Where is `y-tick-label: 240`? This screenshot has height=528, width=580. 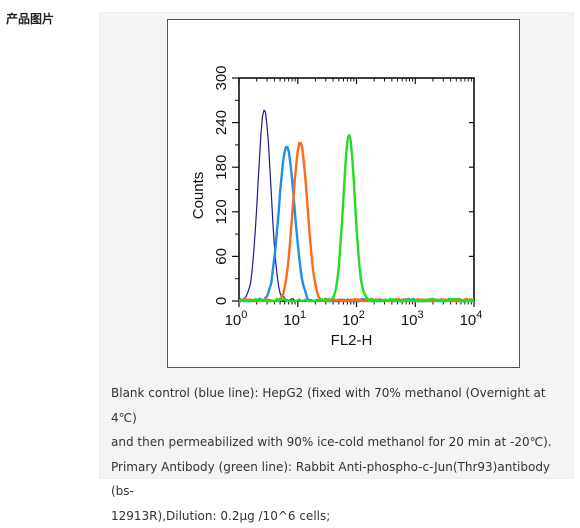
y-tick-label: 240 is located at coordinates (221, 122).